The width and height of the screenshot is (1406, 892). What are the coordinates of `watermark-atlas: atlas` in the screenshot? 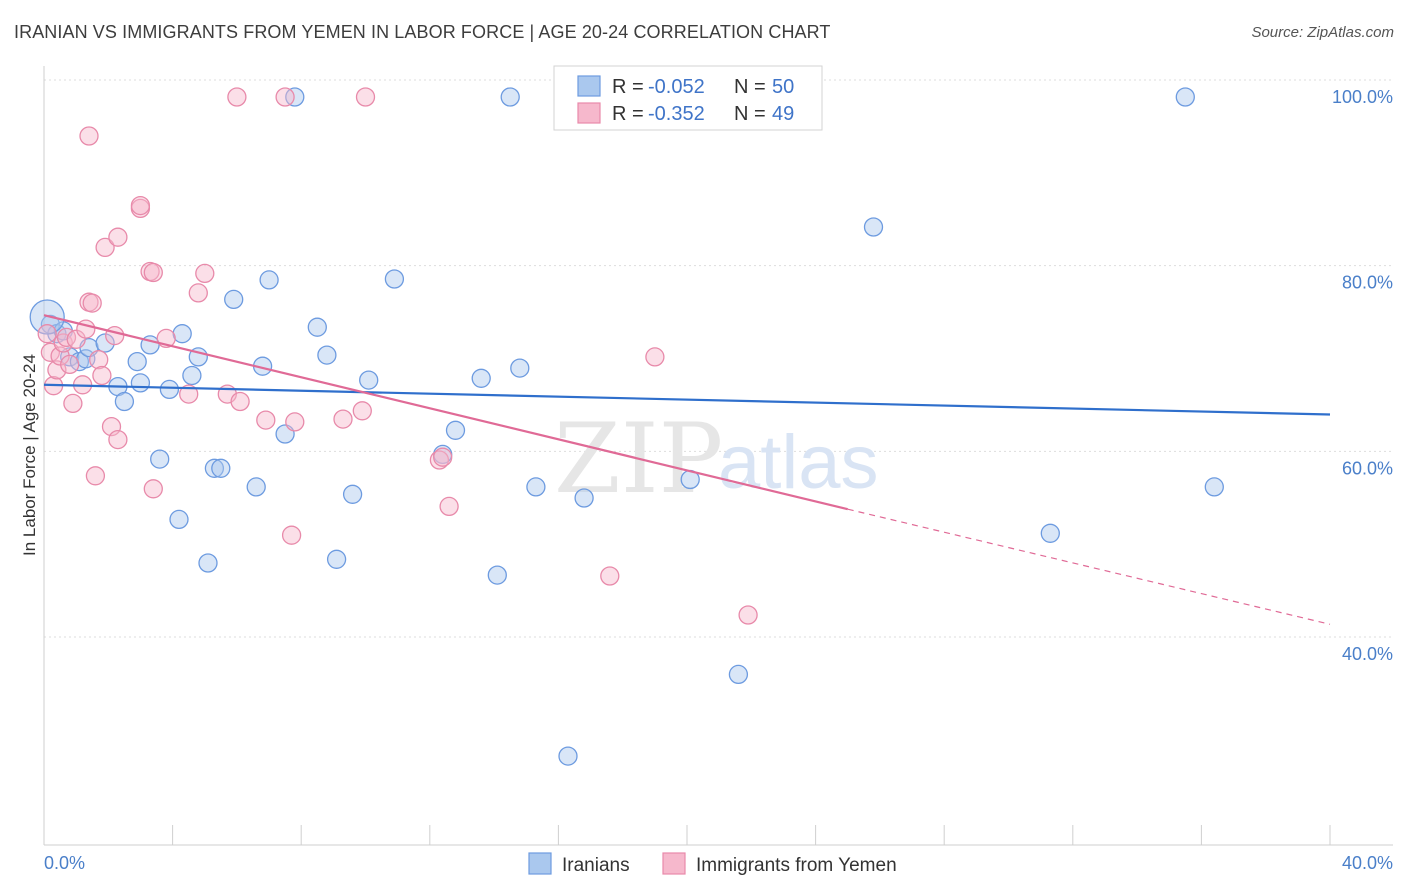 It's located at (798, 462).